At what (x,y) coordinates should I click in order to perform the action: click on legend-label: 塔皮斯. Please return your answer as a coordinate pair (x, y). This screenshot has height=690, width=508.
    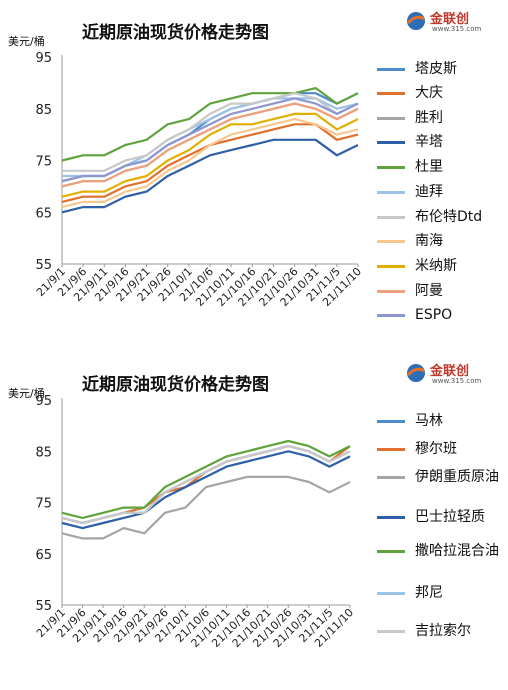
    Looking at the image, I should click on (436, 69).